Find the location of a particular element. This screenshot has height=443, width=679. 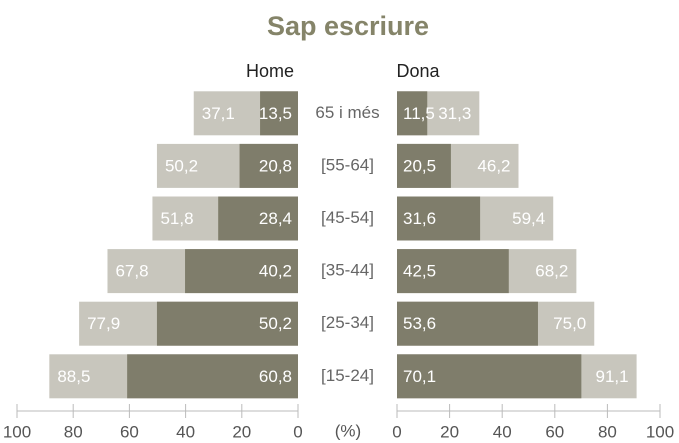

value-label: 70,1 is located at coordinates (419, 376).